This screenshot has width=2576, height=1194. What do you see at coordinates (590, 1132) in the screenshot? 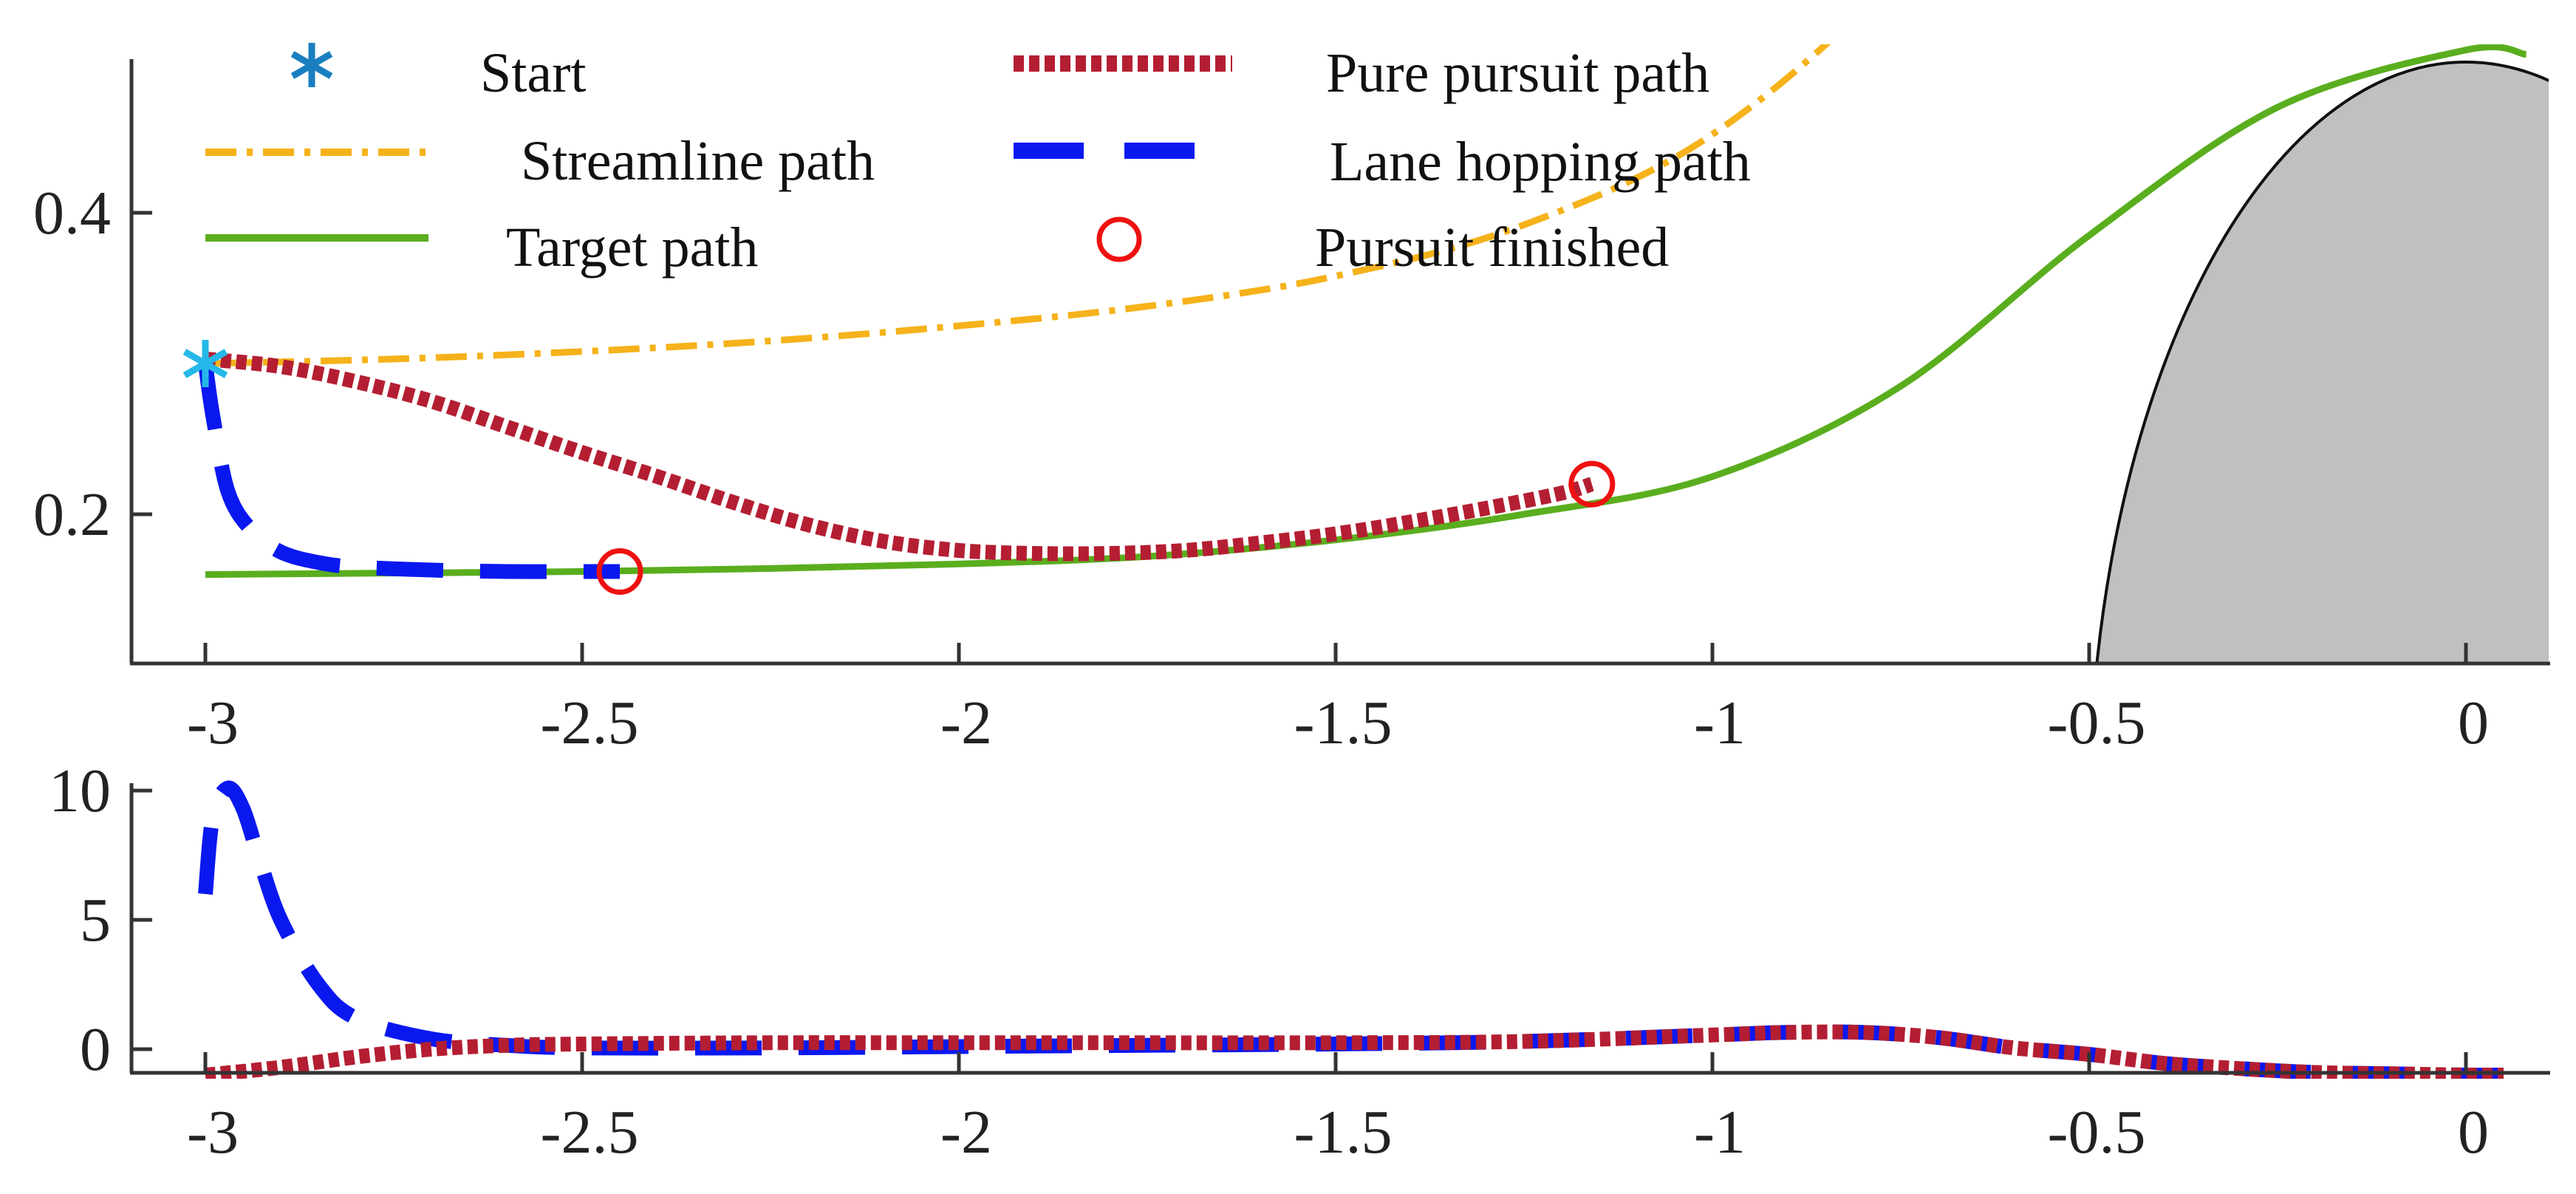
I see `bottom-x-tick-label: -2.5` at bounding box center [590, 1132].